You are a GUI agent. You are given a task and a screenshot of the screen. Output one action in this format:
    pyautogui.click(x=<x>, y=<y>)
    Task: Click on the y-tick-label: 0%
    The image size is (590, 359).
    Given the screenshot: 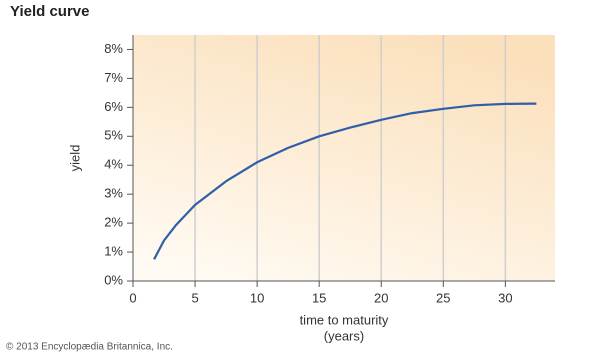 What is the action you would take?
    pyautogui.click(x=113, y=279)
    